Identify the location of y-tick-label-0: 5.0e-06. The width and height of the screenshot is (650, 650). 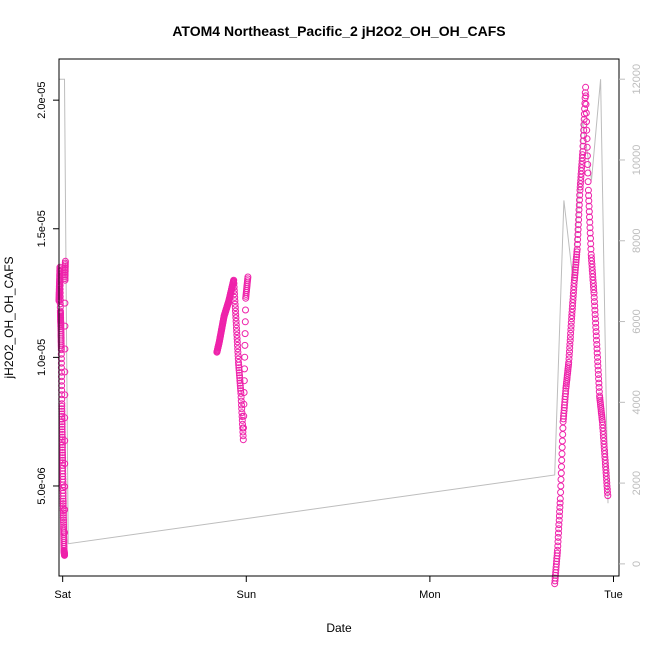
(42, 485).